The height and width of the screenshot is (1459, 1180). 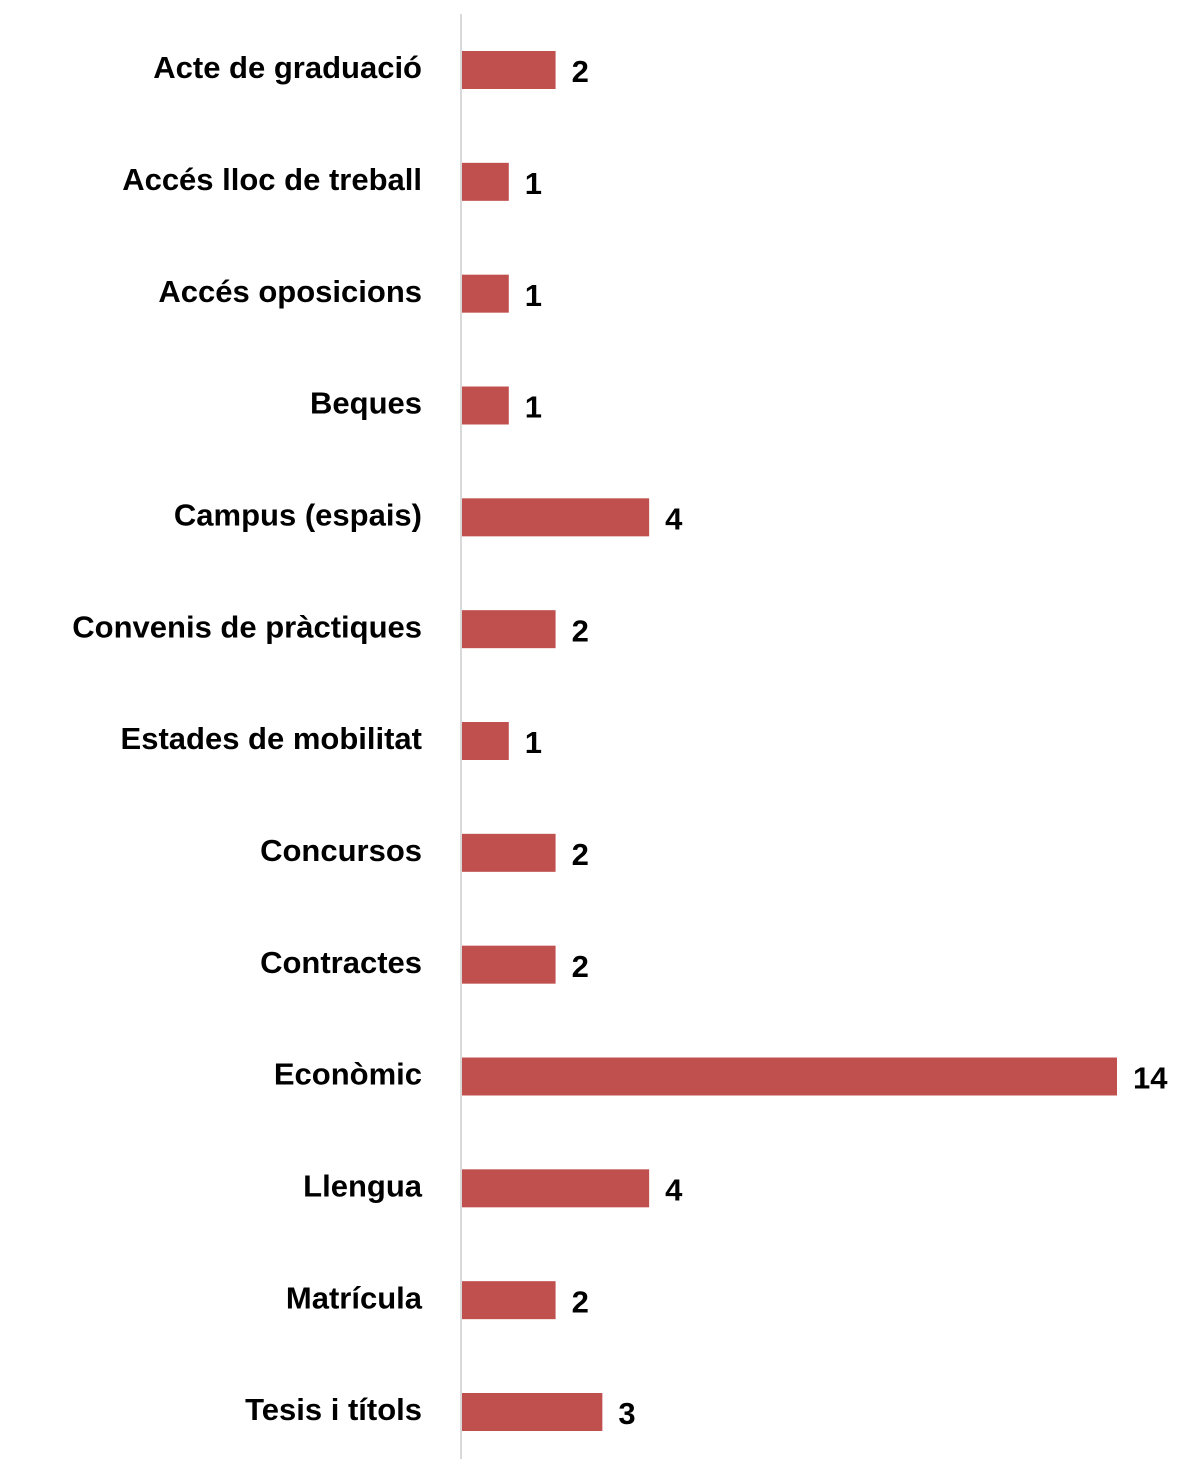 I want to click on category-label: Convenis de pràctiques, so click(x=247, y=626).